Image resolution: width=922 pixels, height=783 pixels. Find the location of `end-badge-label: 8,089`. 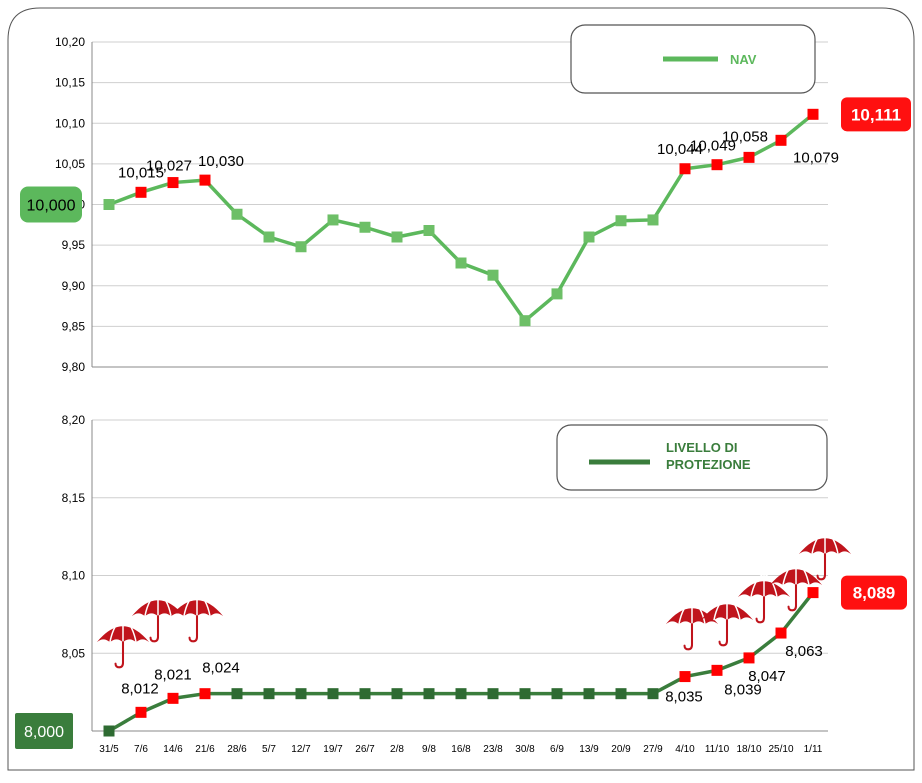

end-badge-label: 8,089 is located at coordinates (874, 593).